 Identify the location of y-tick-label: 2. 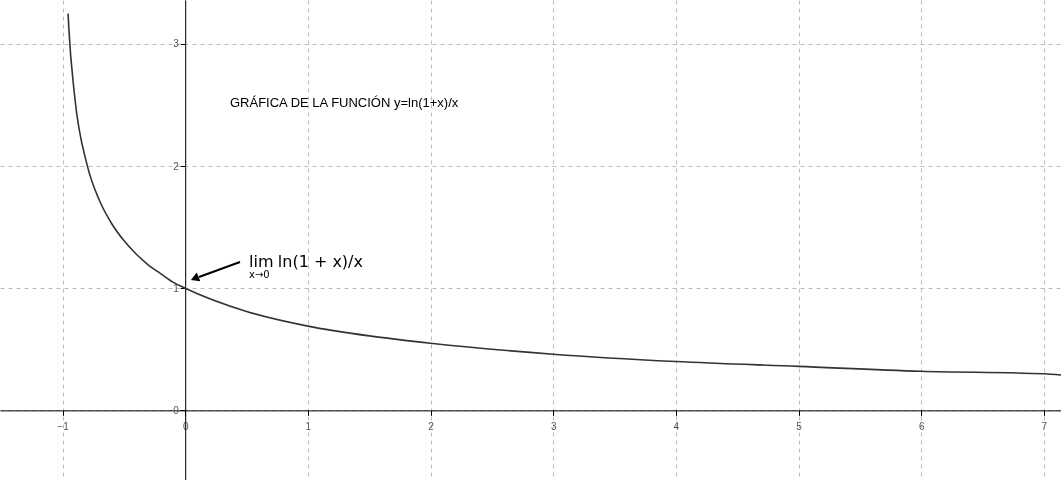
(176, 166).